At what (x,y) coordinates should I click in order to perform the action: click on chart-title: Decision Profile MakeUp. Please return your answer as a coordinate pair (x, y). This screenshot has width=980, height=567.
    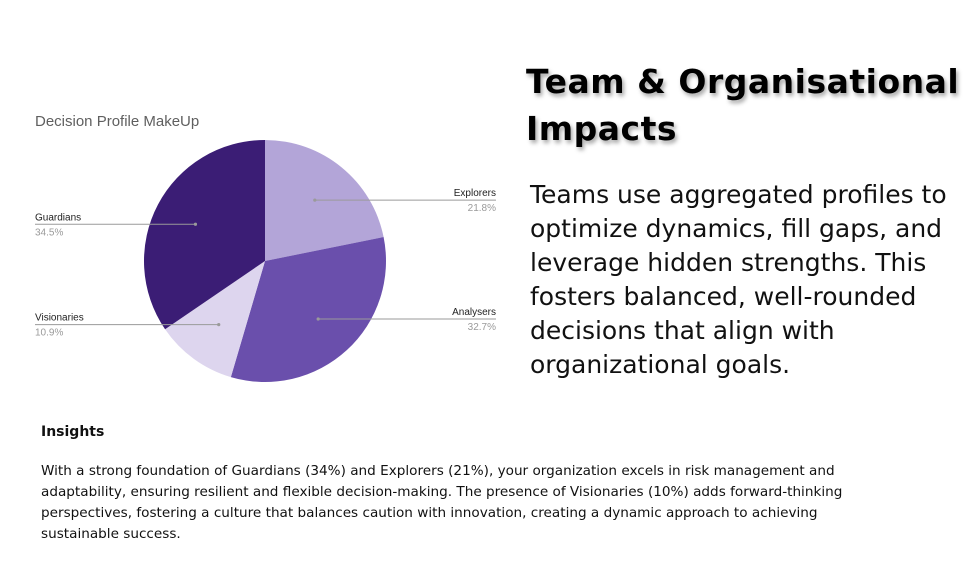
    Looking at the image, I should click on (117, 121).